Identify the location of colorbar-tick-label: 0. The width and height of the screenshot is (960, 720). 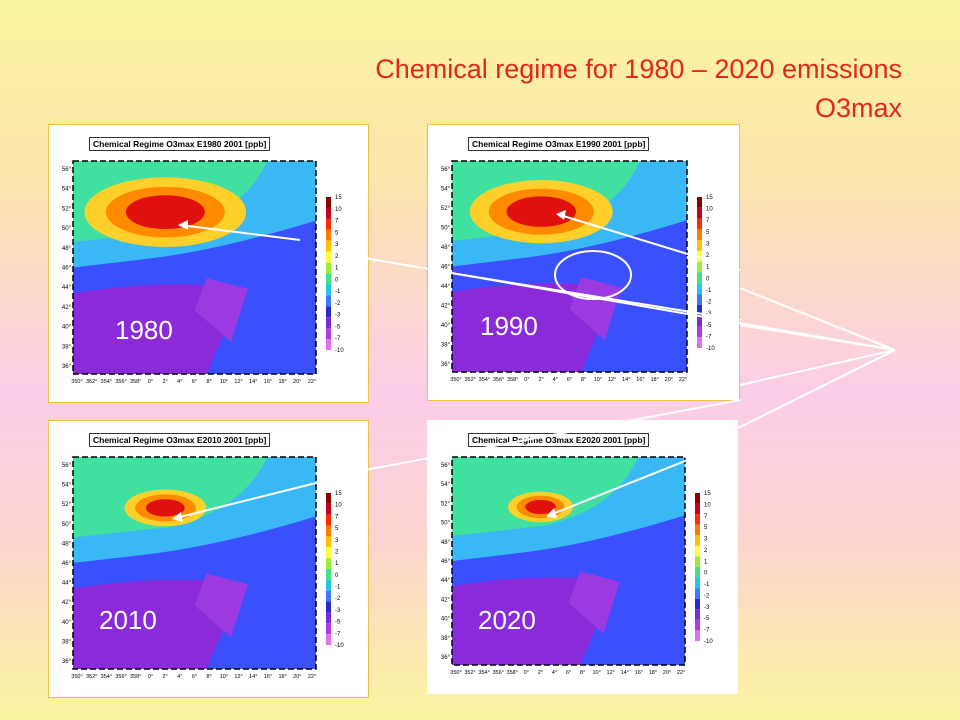
(337, 280).